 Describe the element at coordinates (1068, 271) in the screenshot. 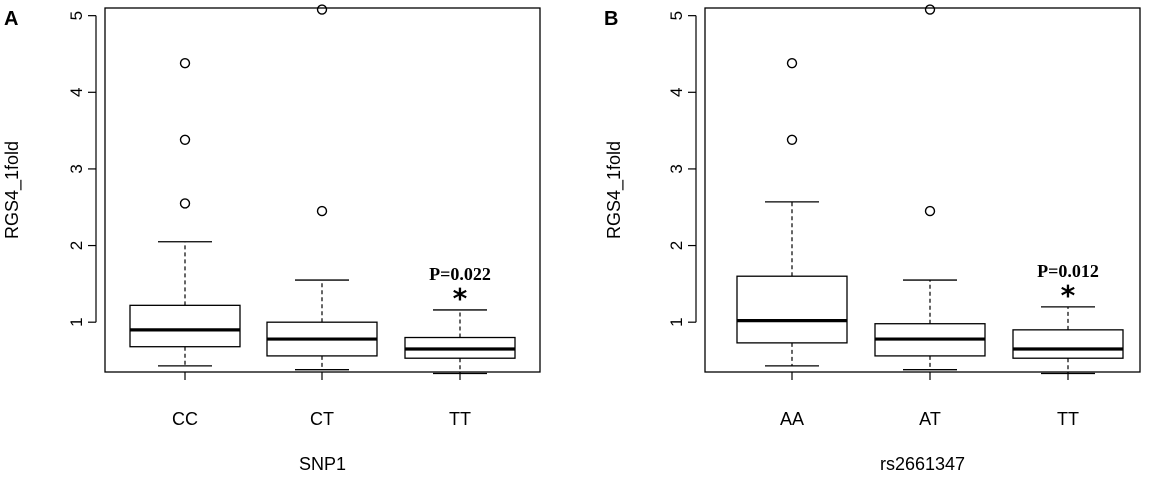

I see `p-value-label: P=0.012` at that location.